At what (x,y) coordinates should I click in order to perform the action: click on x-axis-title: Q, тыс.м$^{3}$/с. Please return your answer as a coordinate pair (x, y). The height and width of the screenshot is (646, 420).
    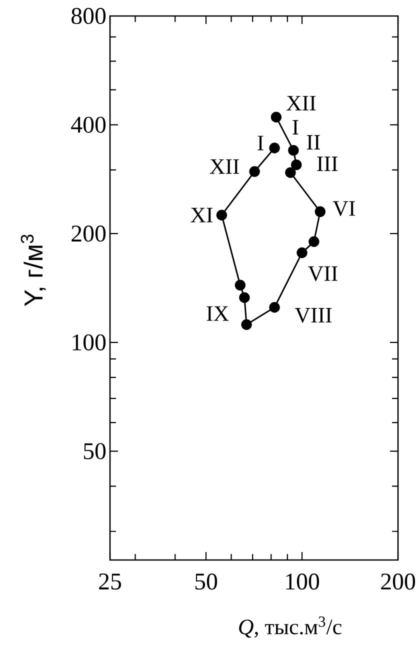
    Looking at the image, I should click on (290, 627).